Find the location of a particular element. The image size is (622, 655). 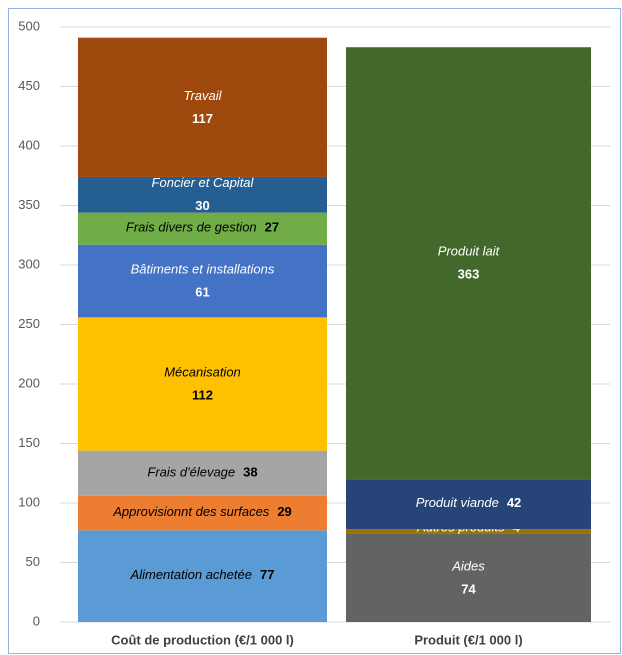

segment-value: 42 is located at coordinates (514, 503).